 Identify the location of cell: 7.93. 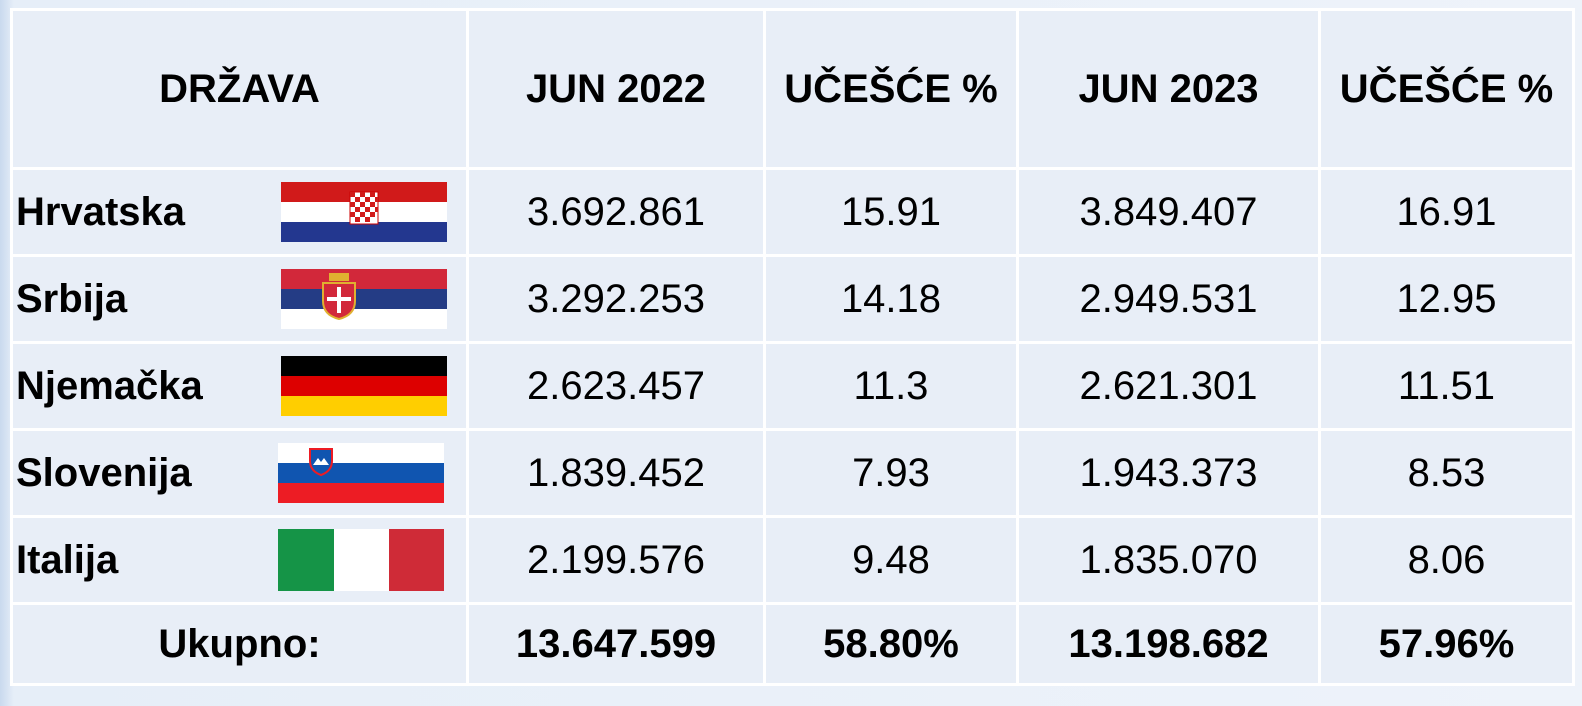
(891, 473).